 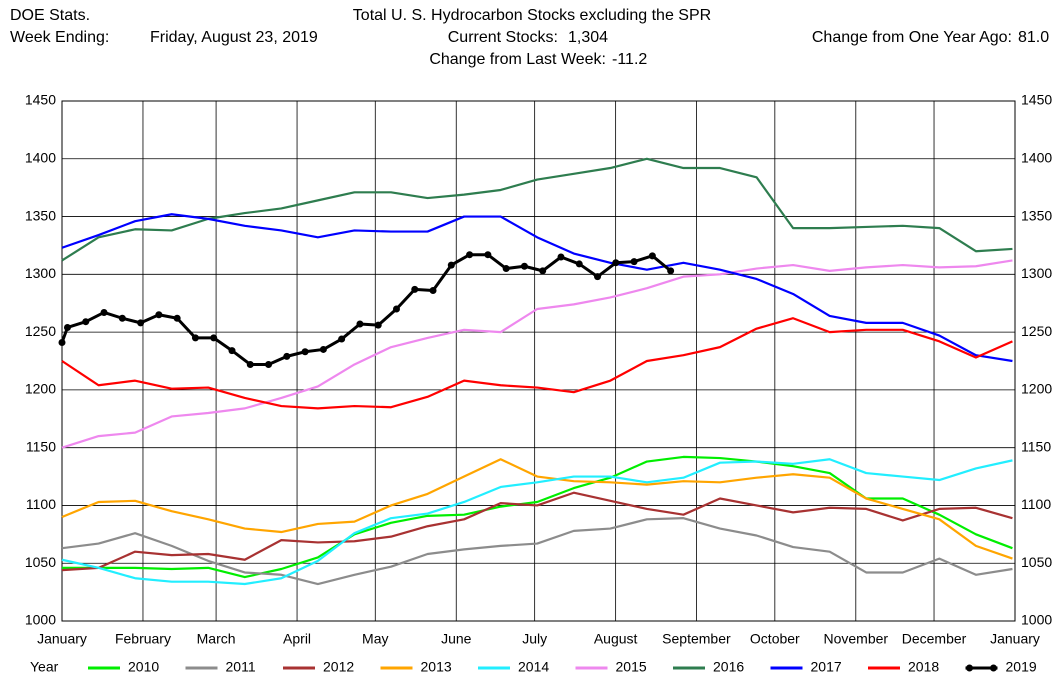 I want to click on x-tick-label: August, so click(x=616, y=639).